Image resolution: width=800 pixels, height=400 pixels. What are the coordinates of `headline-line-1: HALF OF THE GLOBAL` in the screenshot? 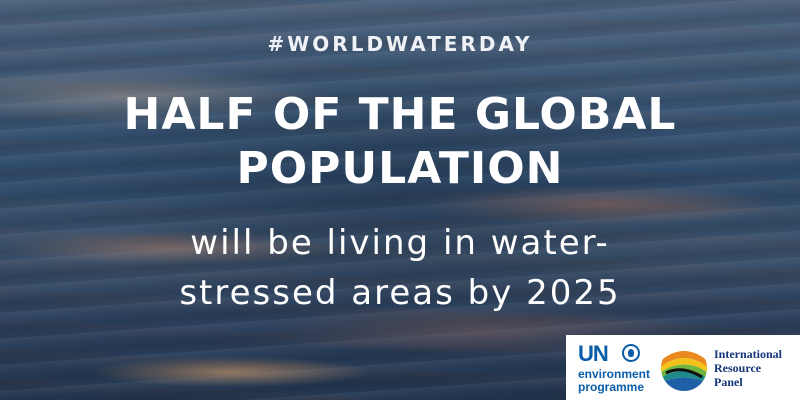 It's located at (400, 114).